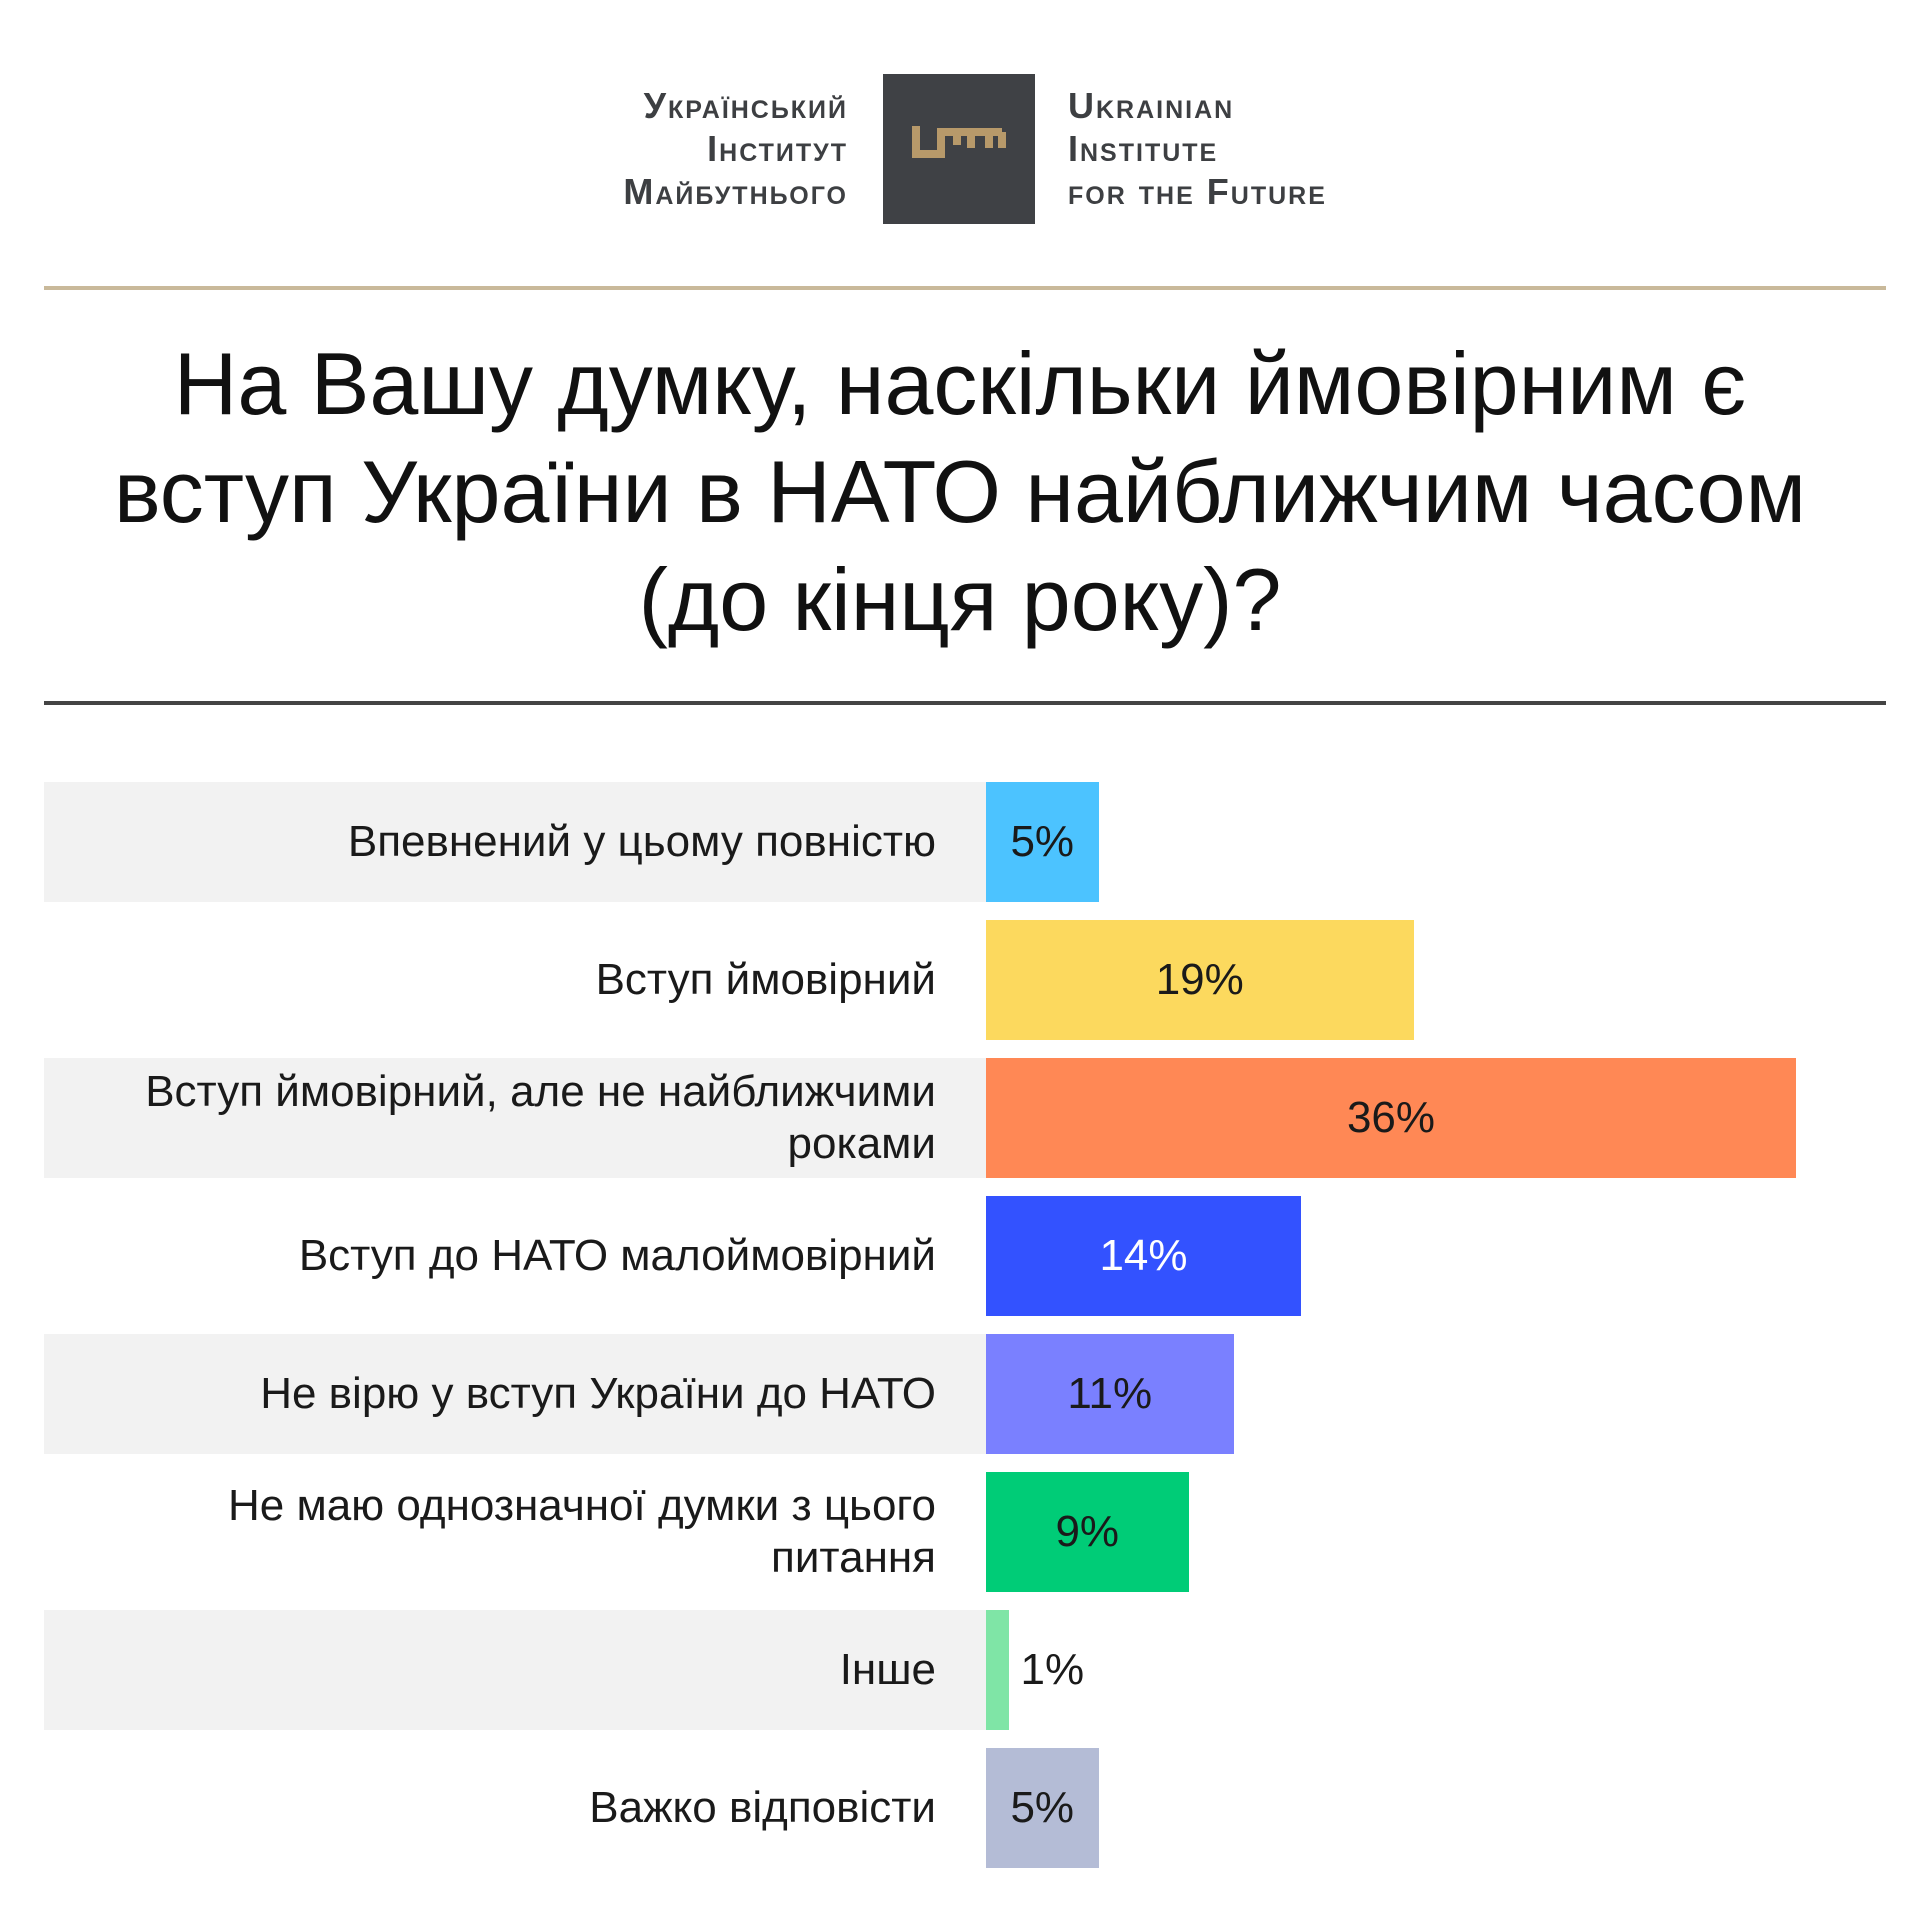 Image resolution: width=1920 pixels, height=1920 pixels. What do you see at coordinates (965, 288) in the screenshot?
I see `divider-top` at bounding box center [965, 288].